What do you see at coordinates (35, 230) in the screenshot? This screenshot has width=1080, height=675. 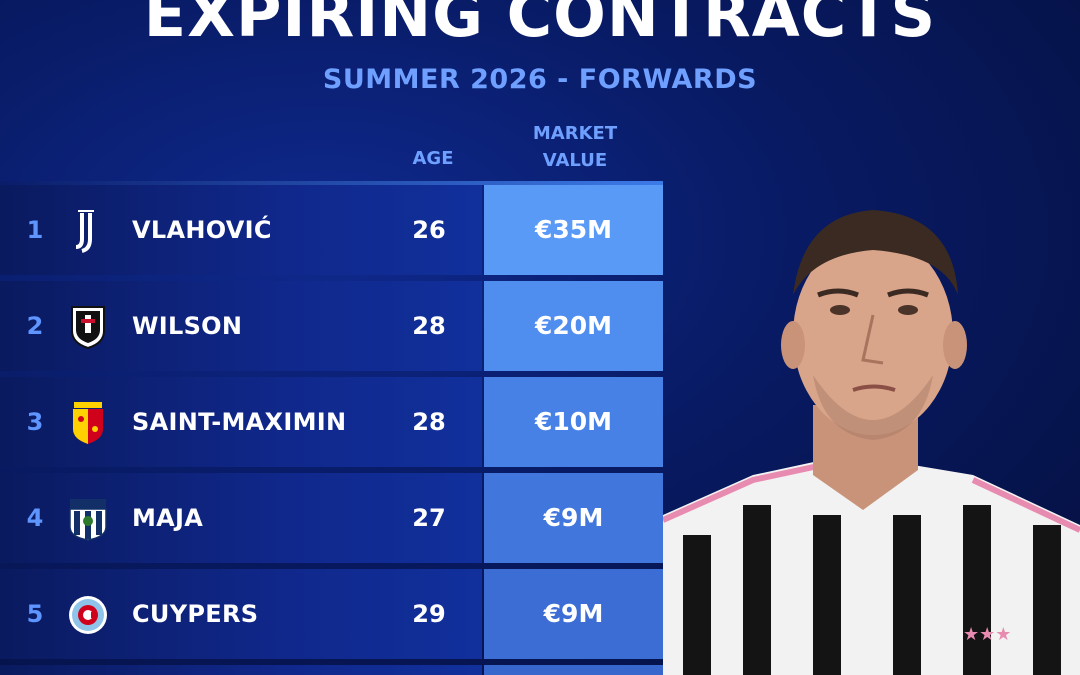 I see `rank-number: 1` at bounding box center [35, 230].